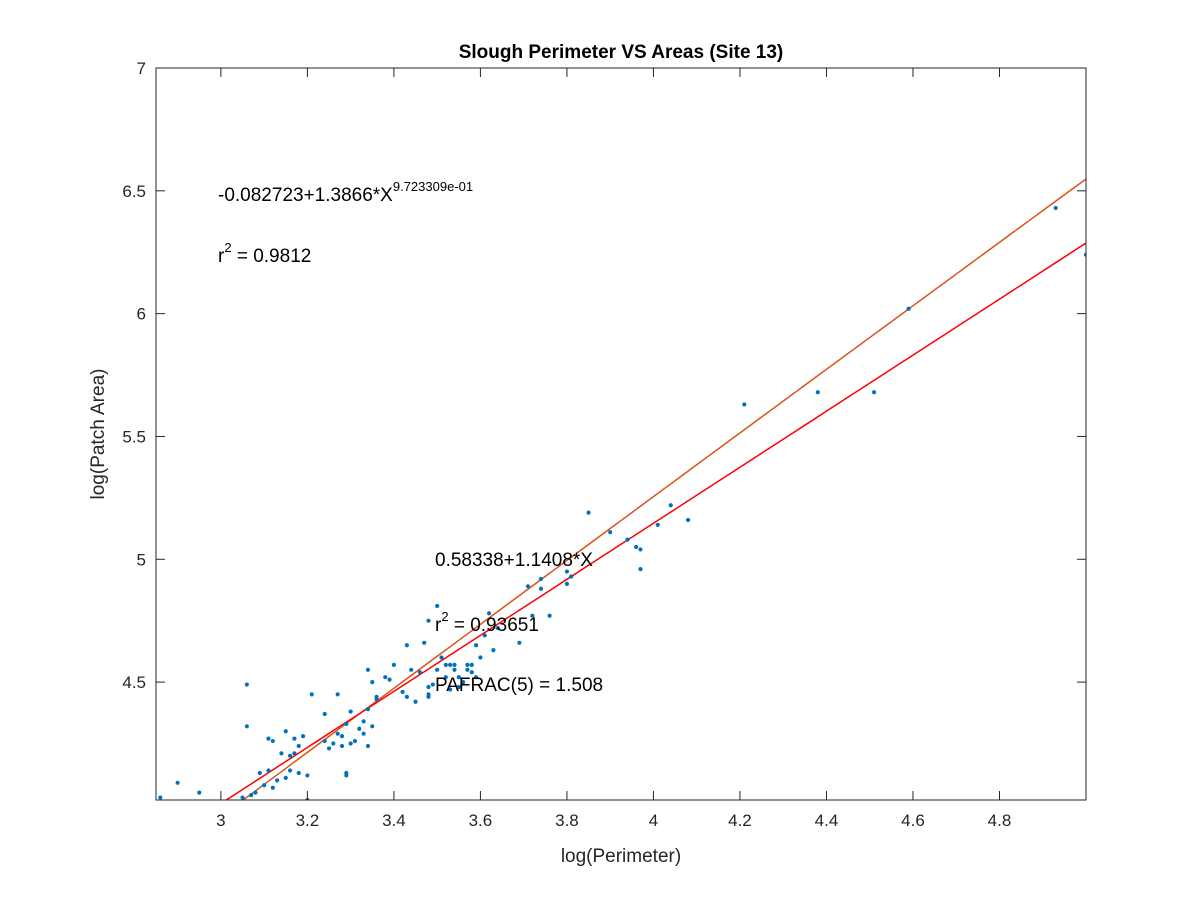 This screenshot has width=1200, height=900. Describe the element at coordinates (494, 625) in the screenshot. I see `fit2-r2-value: = 0.93651` at that location.